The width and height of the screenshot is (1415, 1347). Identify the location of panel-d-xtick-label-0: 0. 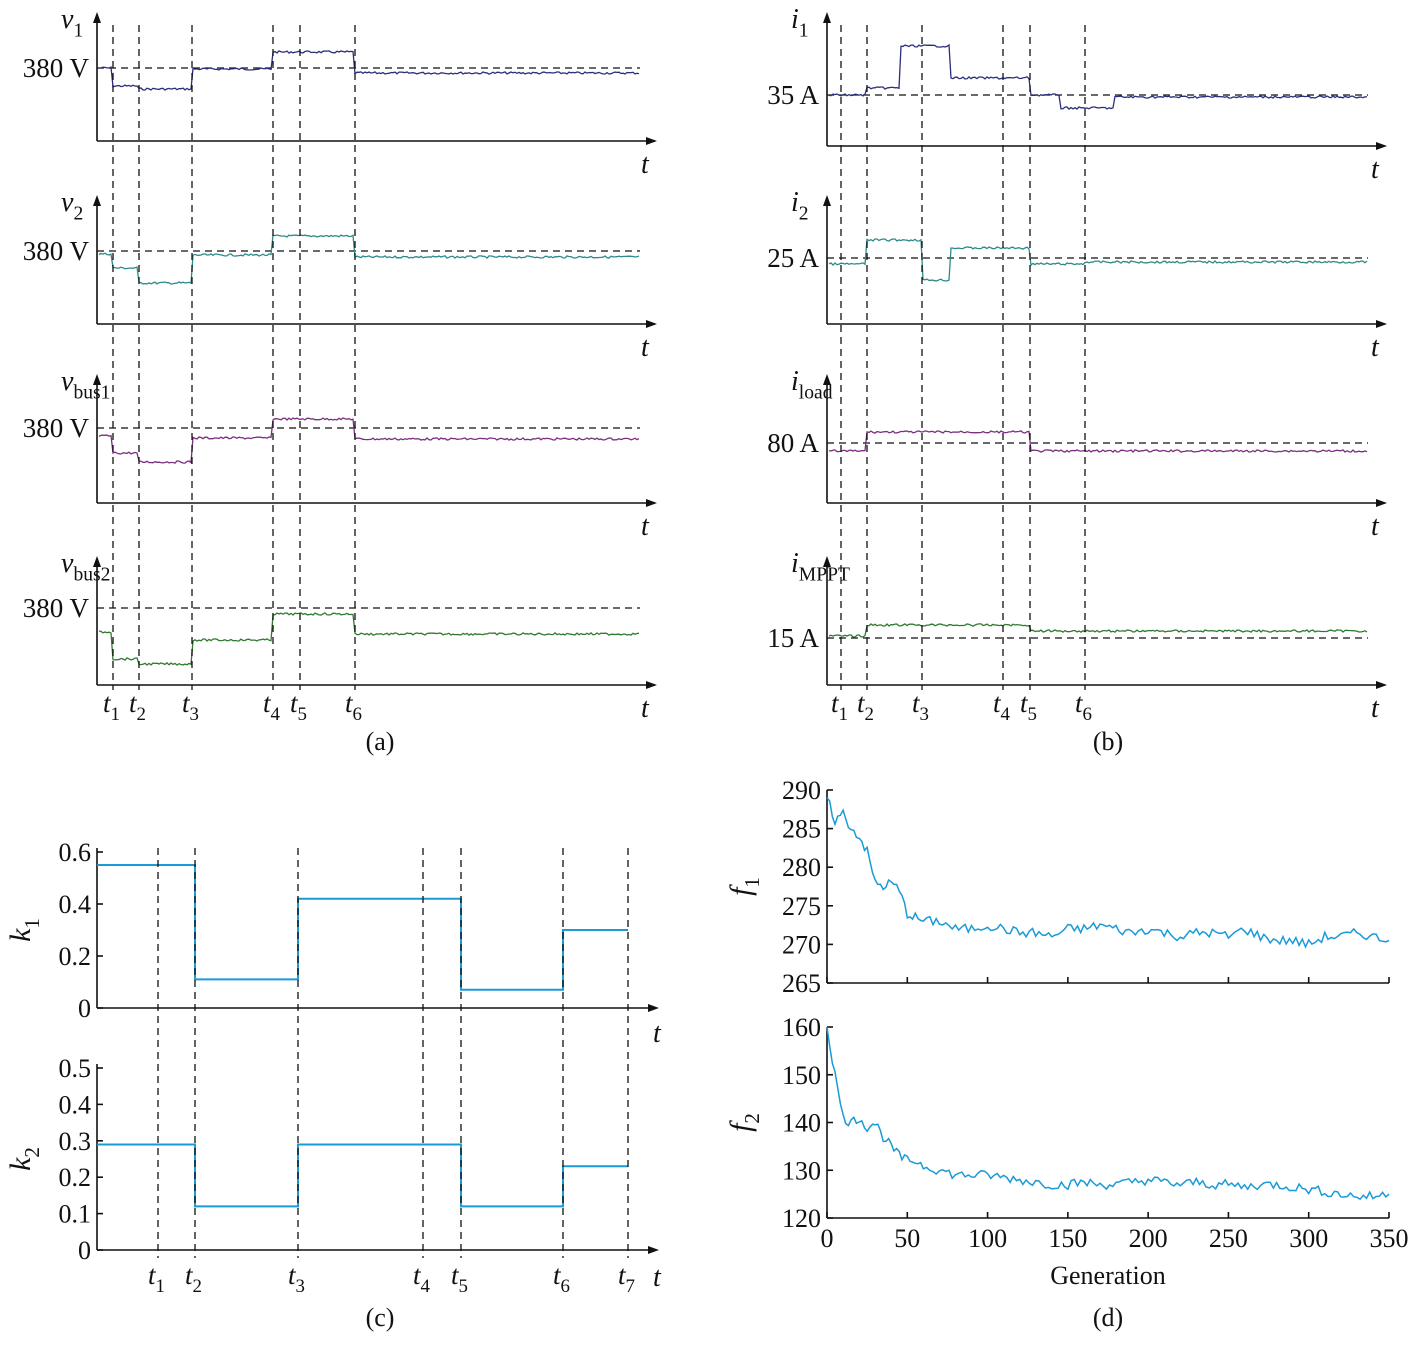
(827, 1238).